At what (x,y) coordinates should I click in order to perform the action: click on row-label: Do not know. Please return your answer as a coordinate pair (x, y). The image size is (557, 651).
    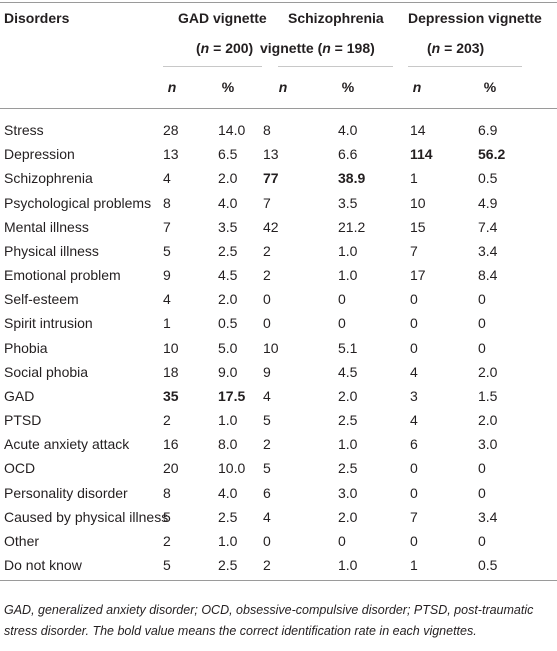
    Looking at the image, I should click on (43, 565).